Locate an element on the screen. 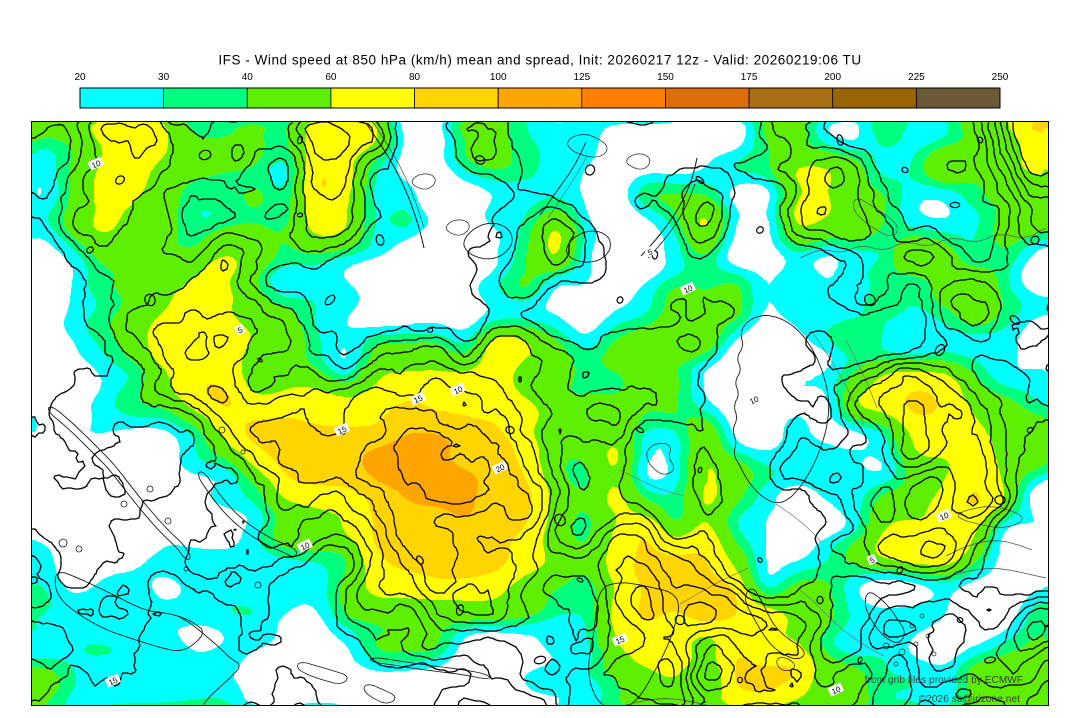  svg-text: 250 is located at coordinates (1000, 77).